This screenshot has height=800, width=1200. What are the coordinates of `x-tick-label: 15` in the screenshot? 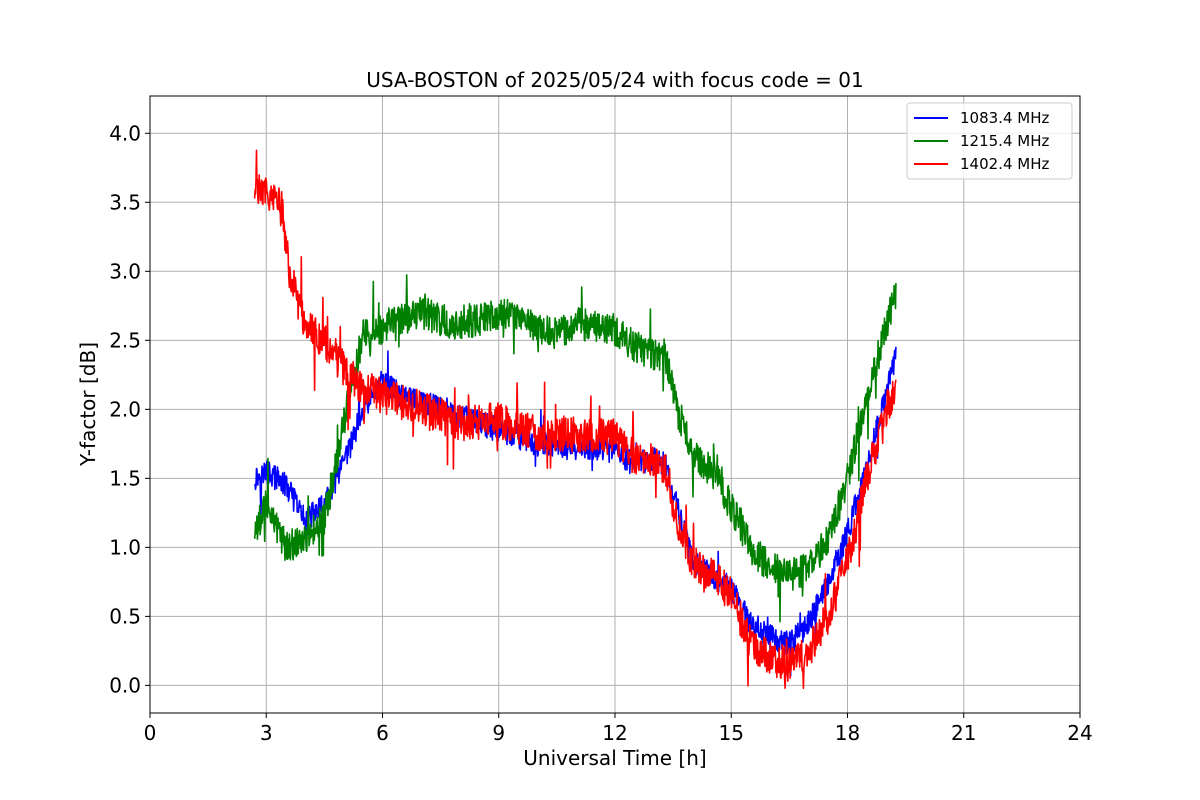 It's located at (731, 733).